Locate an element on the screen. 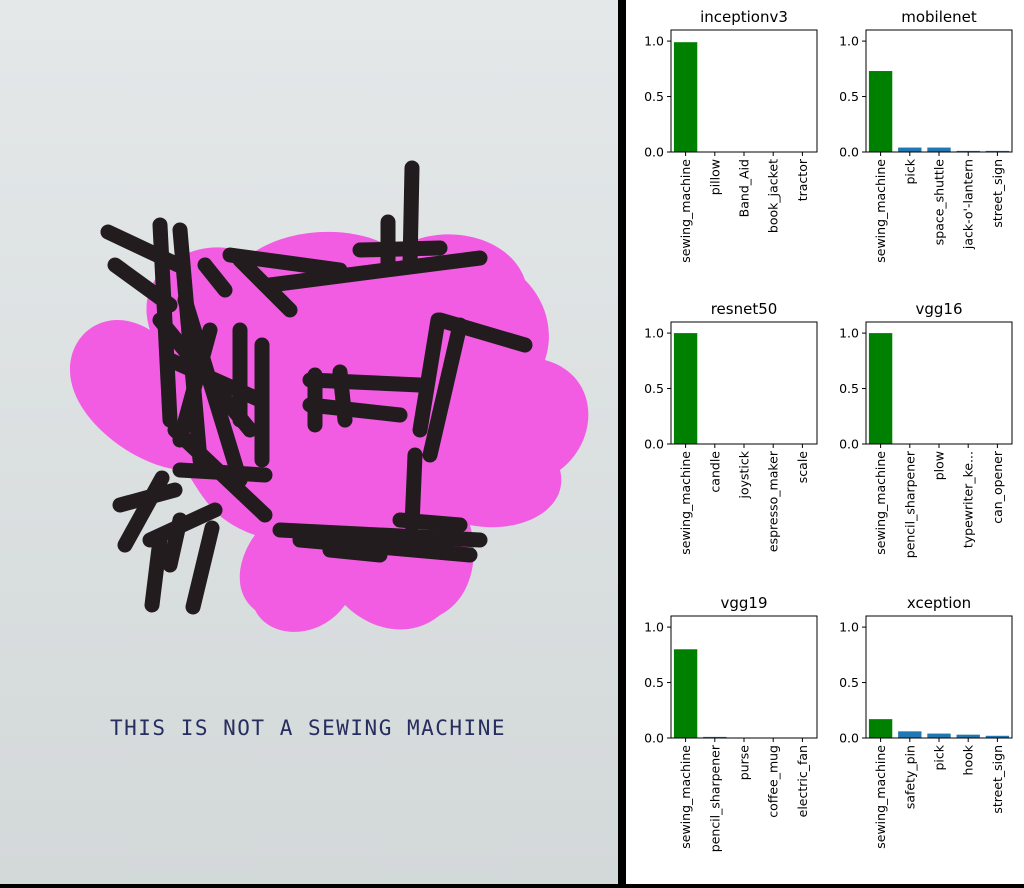 This screenshot has height=888, width=1024. x-tick-label: pillow is located at coordinates (714, 177).